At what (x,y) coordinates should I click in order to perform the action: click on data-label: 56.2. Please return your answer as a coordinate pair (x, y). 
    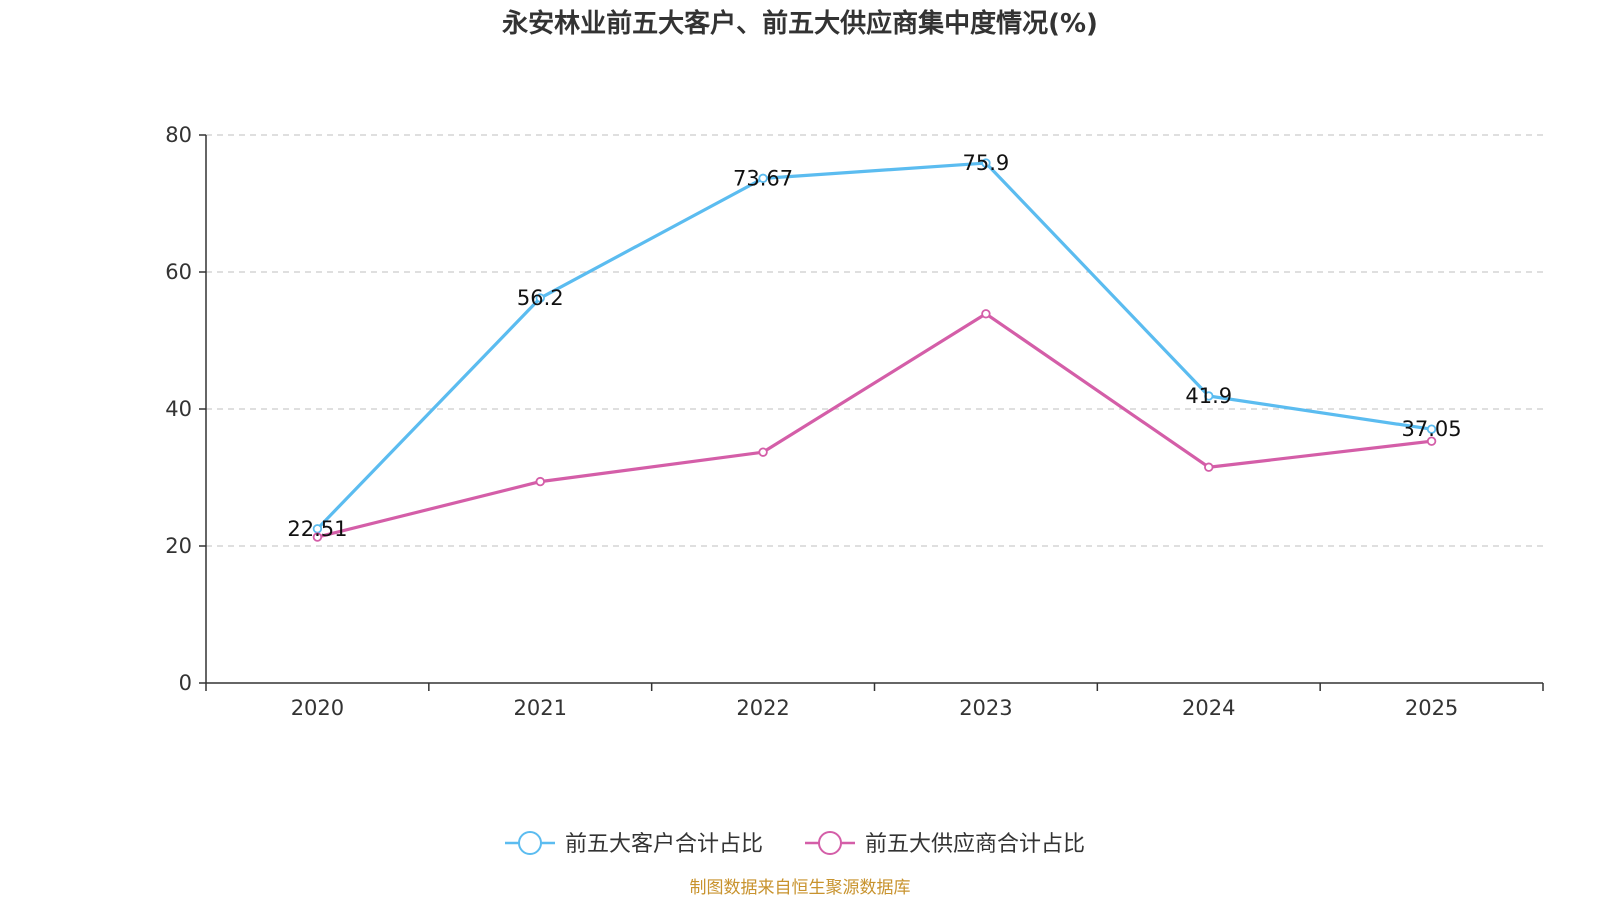
    Looking at the image, I should click on (540, 298).